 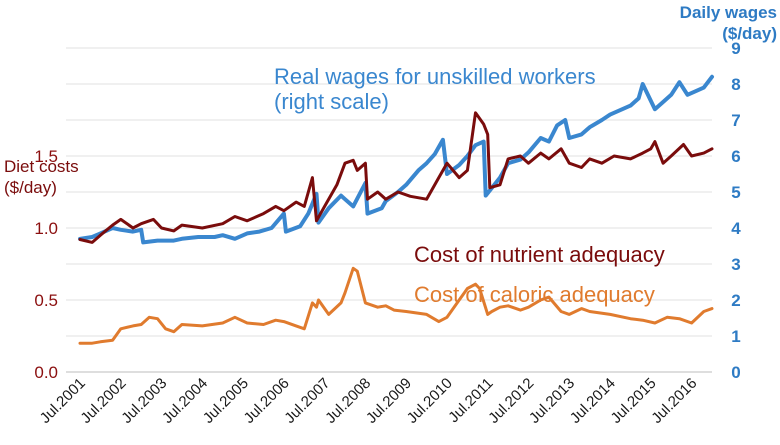 What do you see at coordinates (735, 156) in the screenshot?
I see `right-tick-label: 6` at bounding box center [735, 156].